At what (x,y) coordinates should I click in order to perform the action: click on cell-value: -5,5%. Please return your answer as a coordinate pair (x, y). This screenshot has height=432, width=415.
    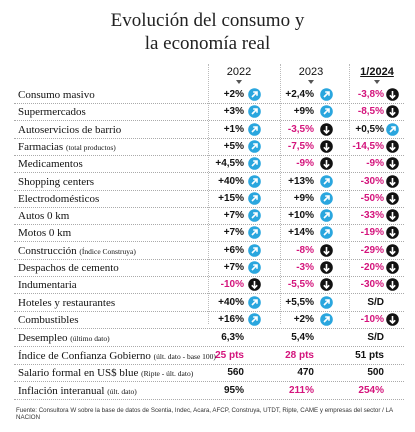
    Looking at the image, I should click on (300, 285).